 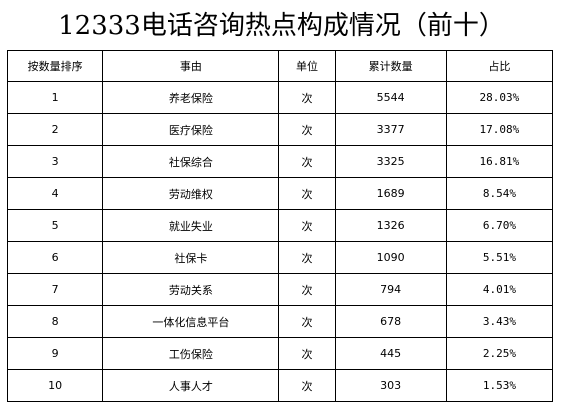 I want to click on count-cell: 1090, so click(x=390, y=257).